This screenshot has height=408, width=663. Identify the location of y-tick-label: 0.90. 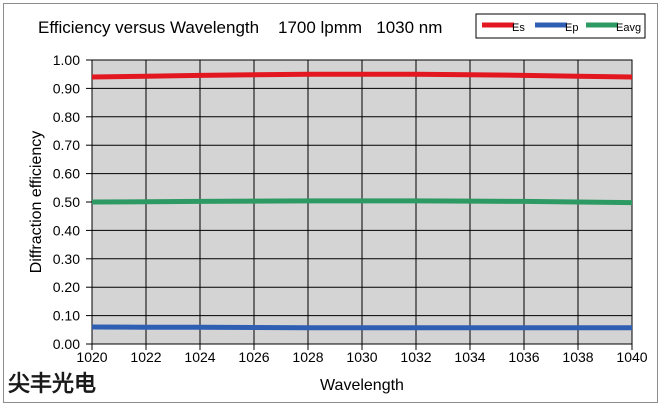
(66, 88).